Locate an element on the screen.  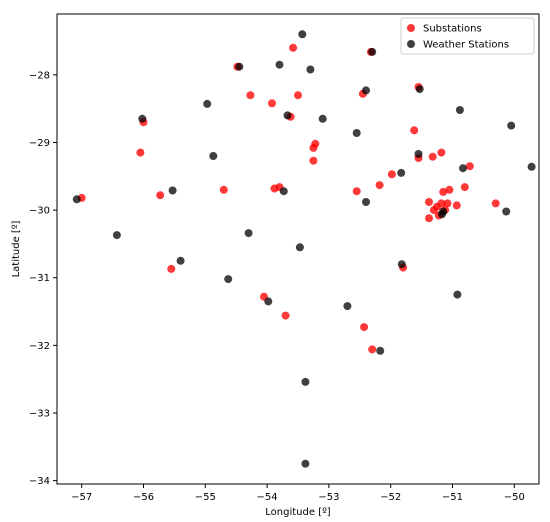
x-tick-label: −56 is located at coordinates (143, 497).